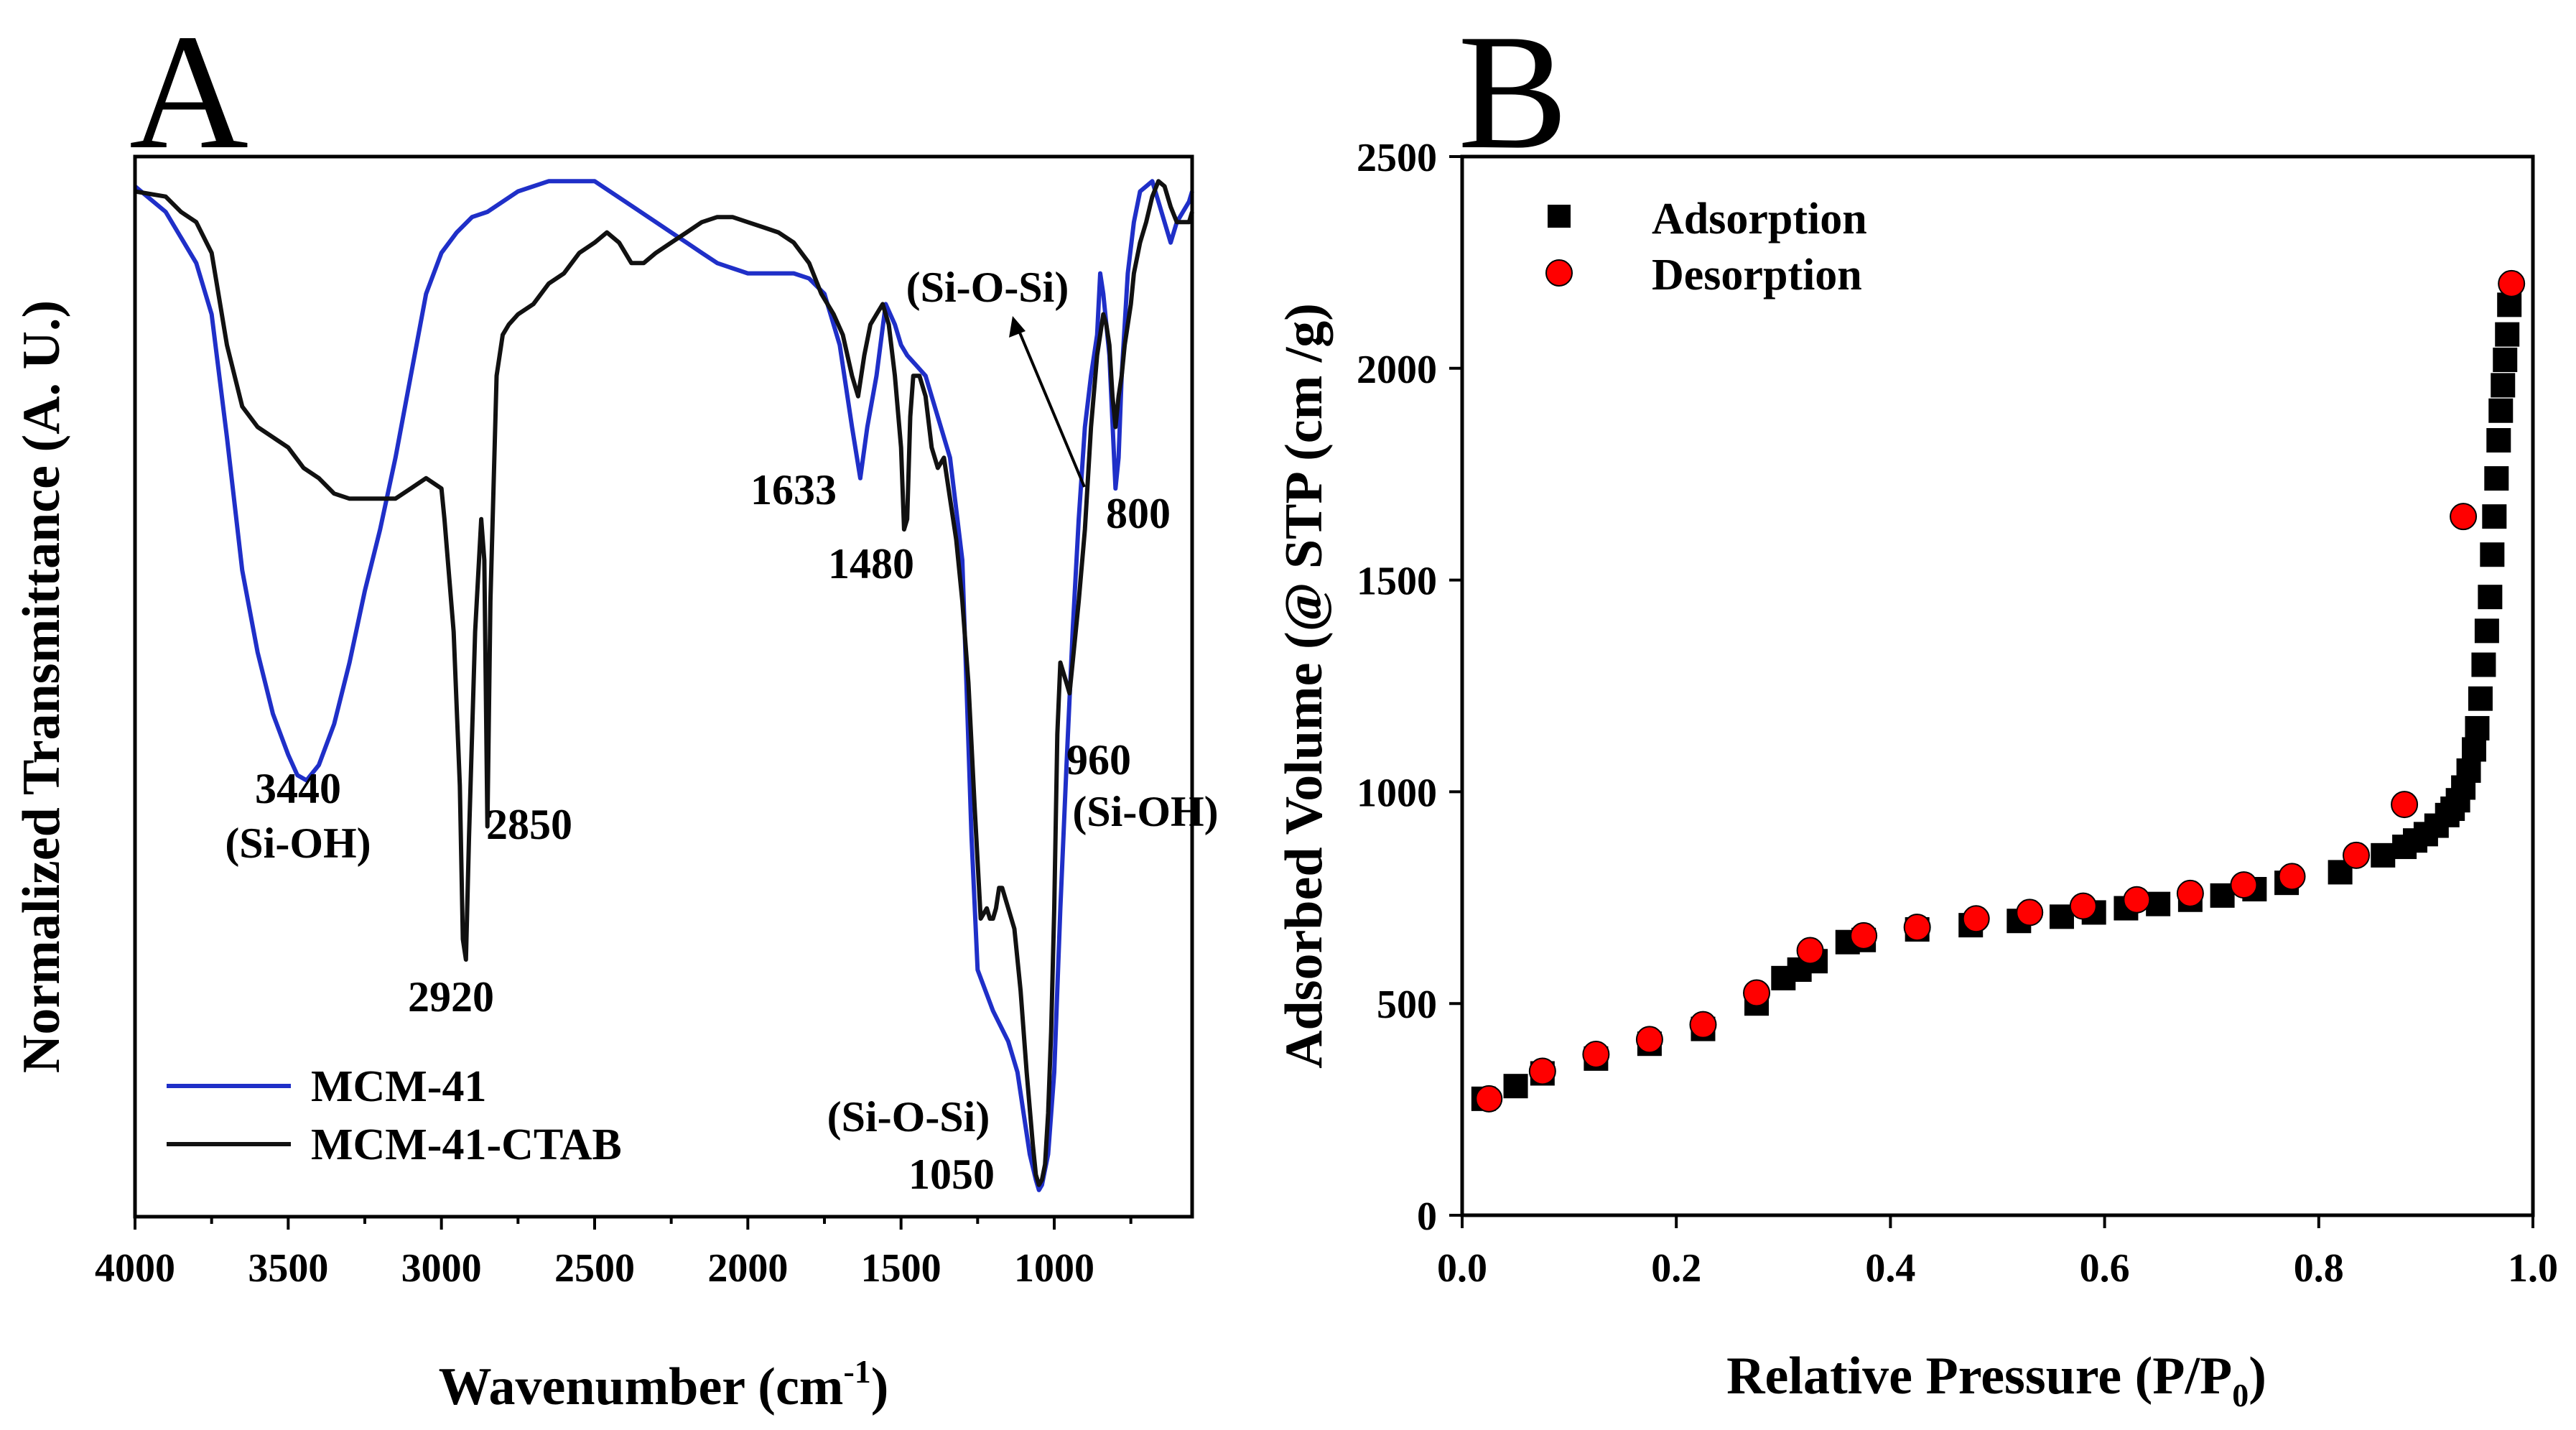 The image size is (2576, 1430). Describe the element at coordinates (399, 1086) in the screenshot. I see `legend-label-mcm41: MCM-41` at that location.